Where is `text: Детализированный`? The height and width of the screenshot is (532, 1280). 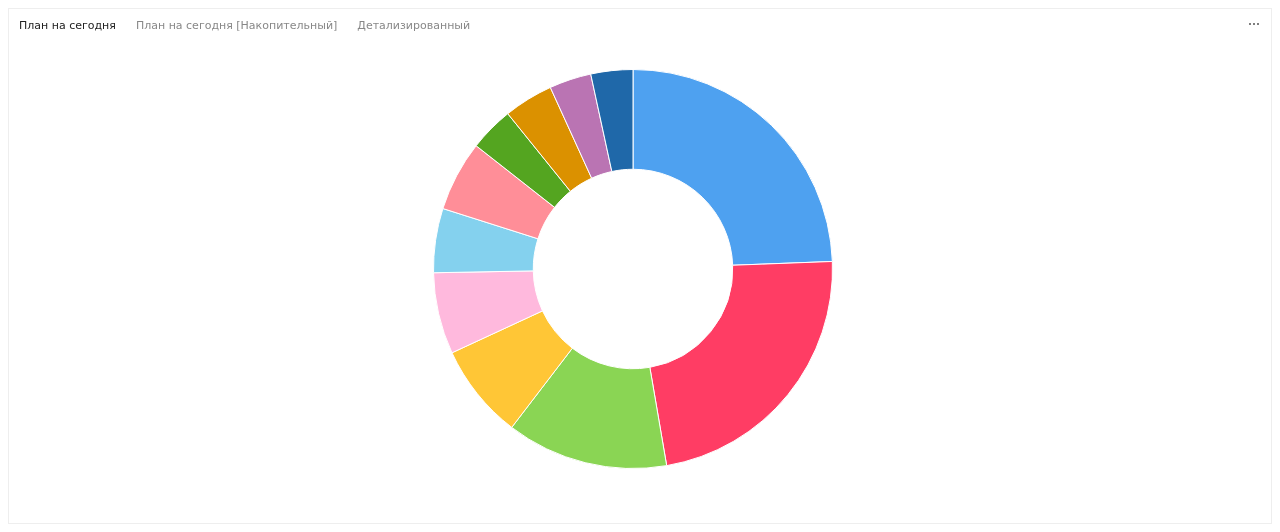
text: Детализированный is located at coordinates (414, 25).